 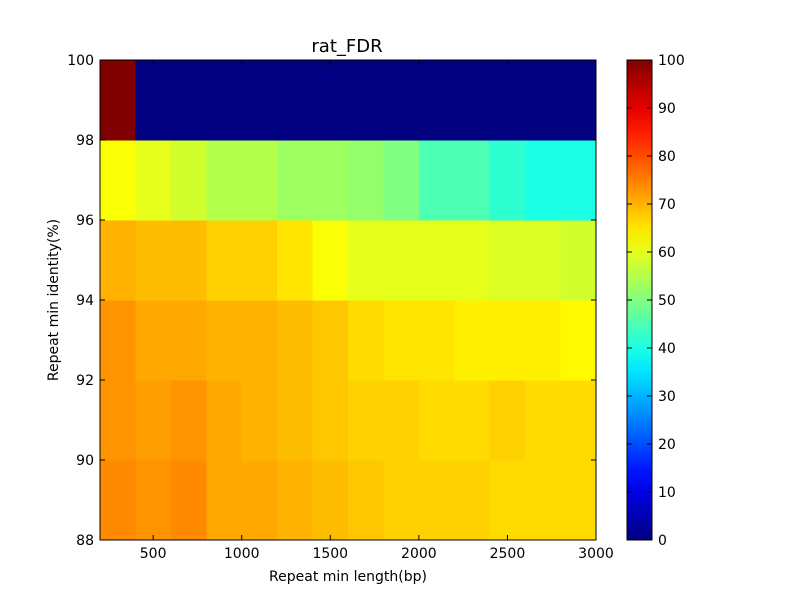 I want to click on chart-title: rat_FDR, so click(x=346, y=46).